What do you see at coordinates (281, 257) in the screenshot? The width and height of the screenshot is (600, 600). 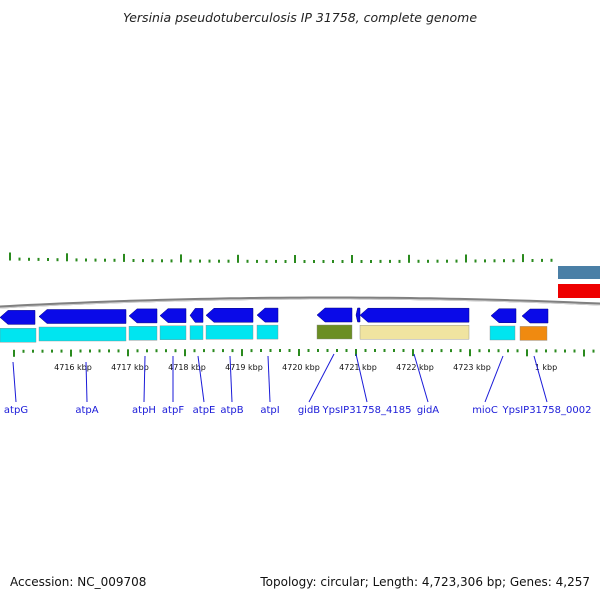 I see `outer-tick-marks` at bounding box center [281, 257].